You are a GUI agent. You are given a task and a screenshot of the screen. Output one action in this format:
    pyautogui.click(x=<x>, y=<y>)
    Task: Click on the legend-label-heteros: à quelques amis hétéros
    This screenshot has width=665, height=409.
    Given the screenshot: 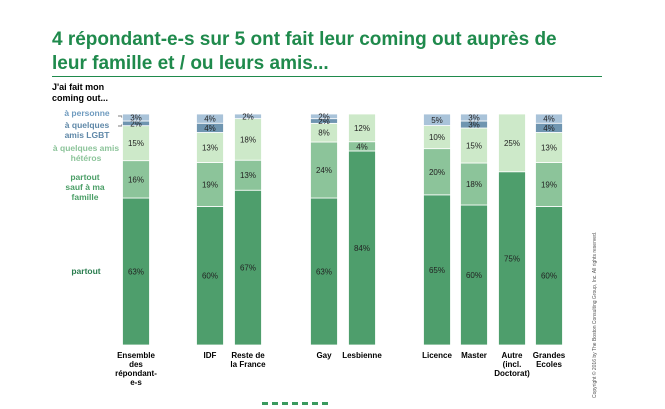 What is the action you would take?
    pyautogui.click(x=86, y=153)
    